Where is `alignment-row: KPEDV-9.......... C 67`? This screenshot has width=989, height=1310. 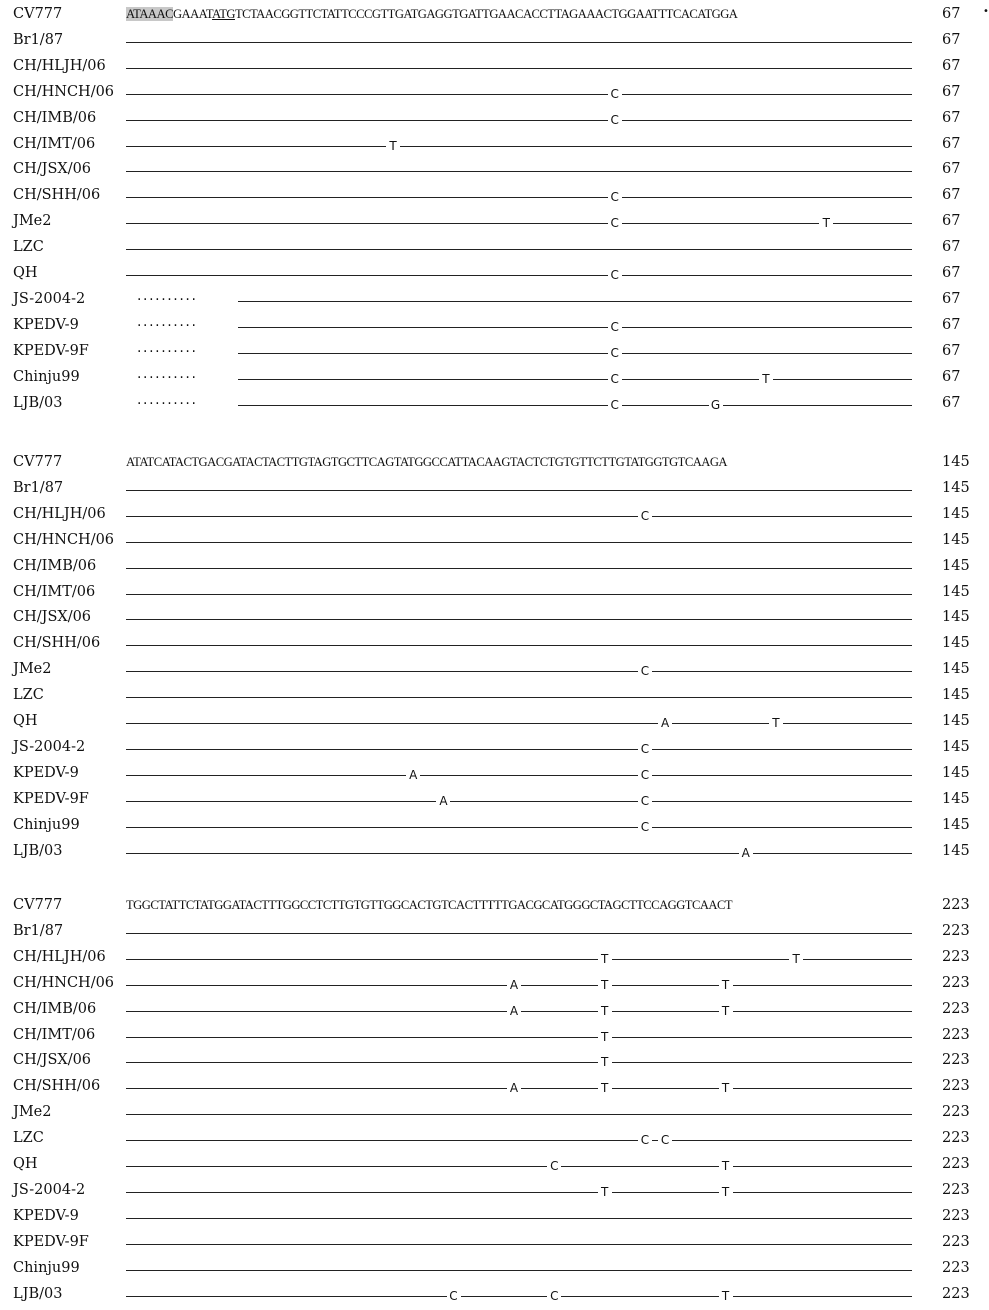
alignment-row: KPEDV-9.......... C 67 is located at coordinates (494, 327).